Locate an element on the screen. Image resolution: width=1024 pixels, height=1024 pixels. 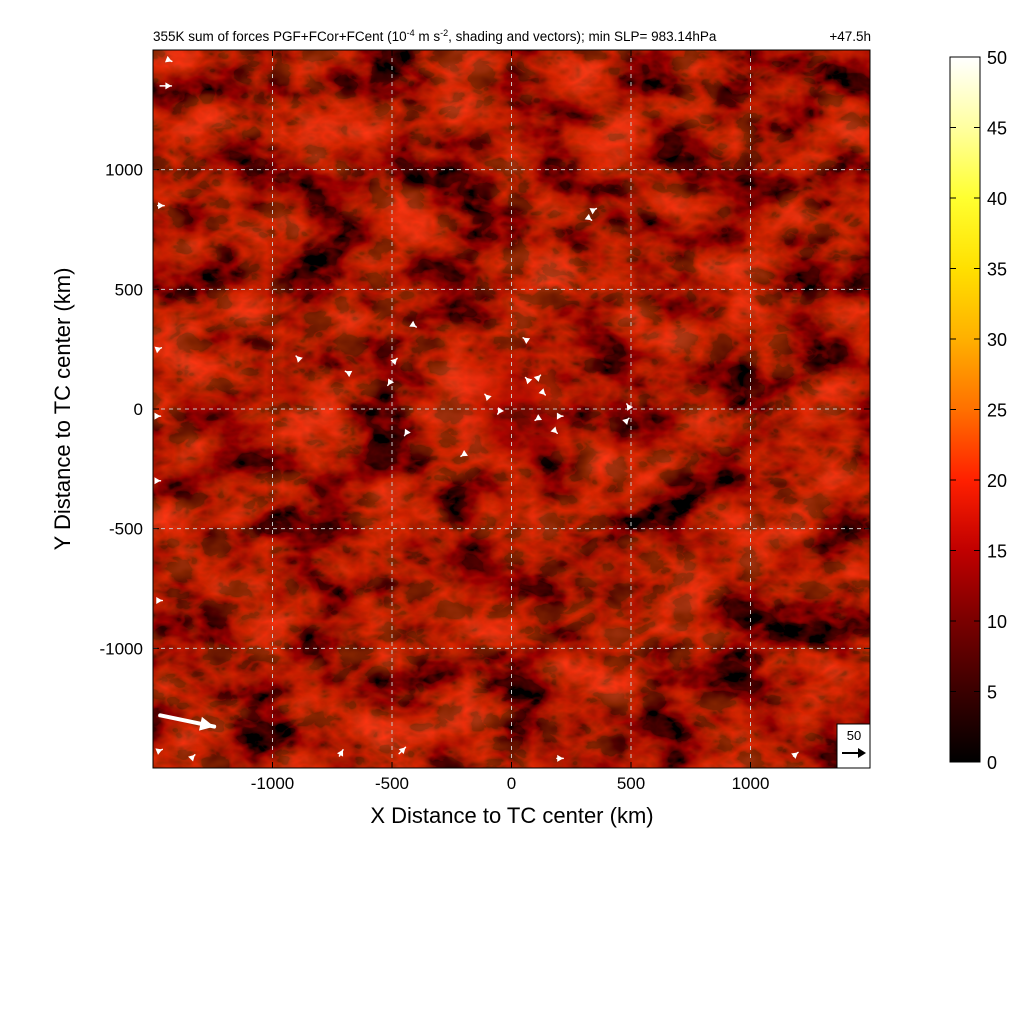
colorbar-tick-label-4: 30 is located at coordinates (997, 340).